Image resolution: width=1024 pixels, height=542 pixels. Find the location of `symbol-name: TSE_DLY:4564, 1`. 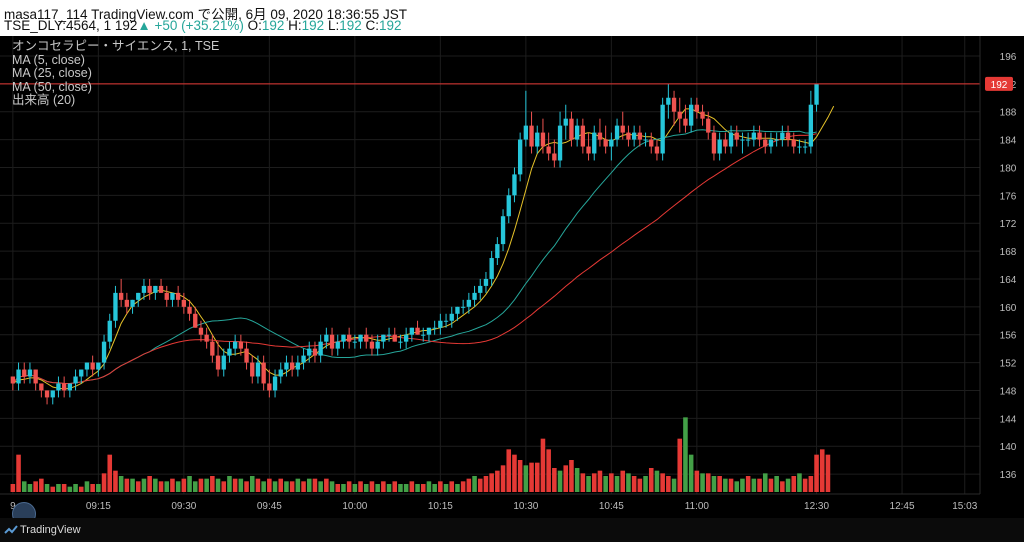

symbol-name: TSE_DLY:4564, 1 is located at coordinates (58, 25).